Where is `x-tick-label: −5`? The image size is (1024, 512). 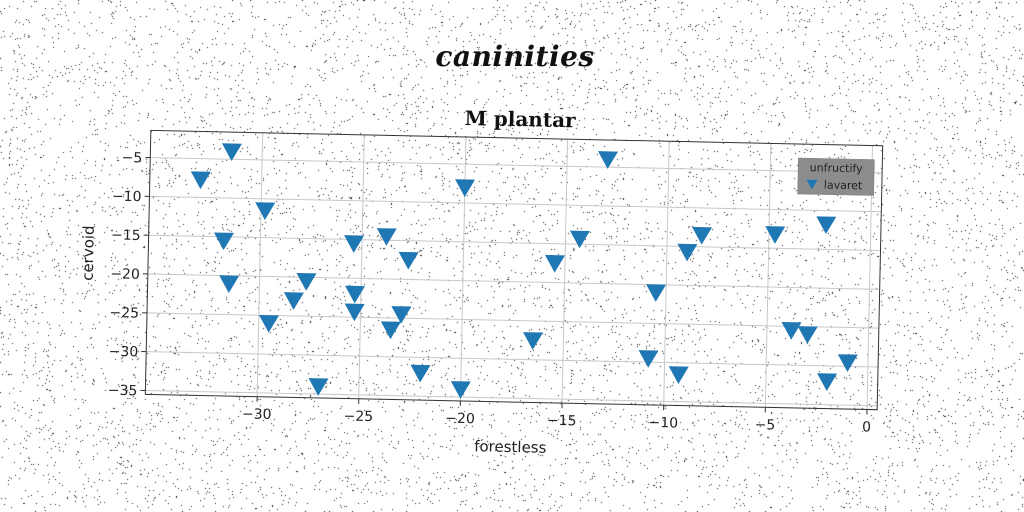 x-tick-label: −5 is located at coordinates (764, 425).